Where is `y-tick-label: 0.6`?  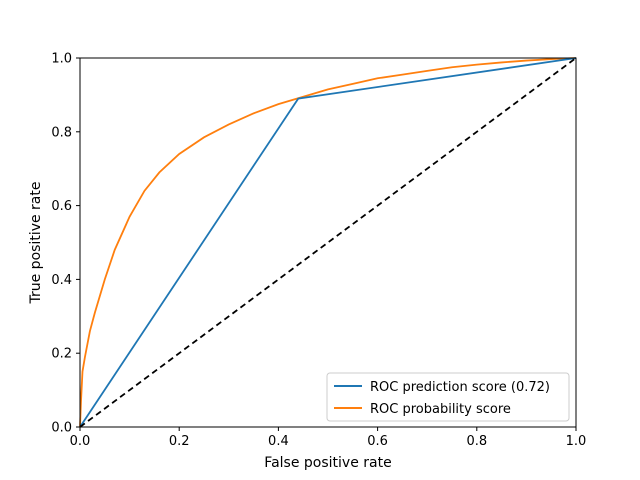 y-tick-label: 0.6 is located at coordinates (61, 206).